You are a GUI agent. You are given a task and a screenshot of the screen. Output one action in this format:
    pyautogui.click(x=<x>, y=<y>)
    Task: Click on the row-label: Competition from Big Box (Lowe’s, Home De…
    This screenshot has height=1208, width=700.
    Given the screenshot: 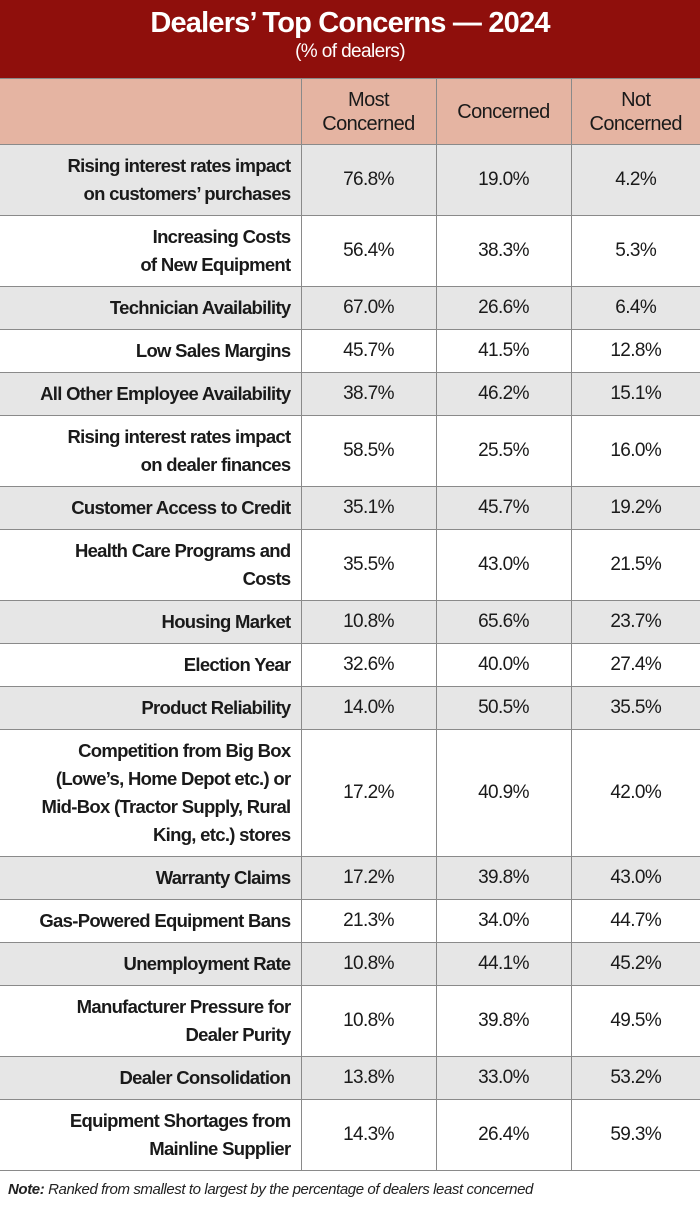 What is the action you would take?
    pyautogui.click(x=151, y=793)
    